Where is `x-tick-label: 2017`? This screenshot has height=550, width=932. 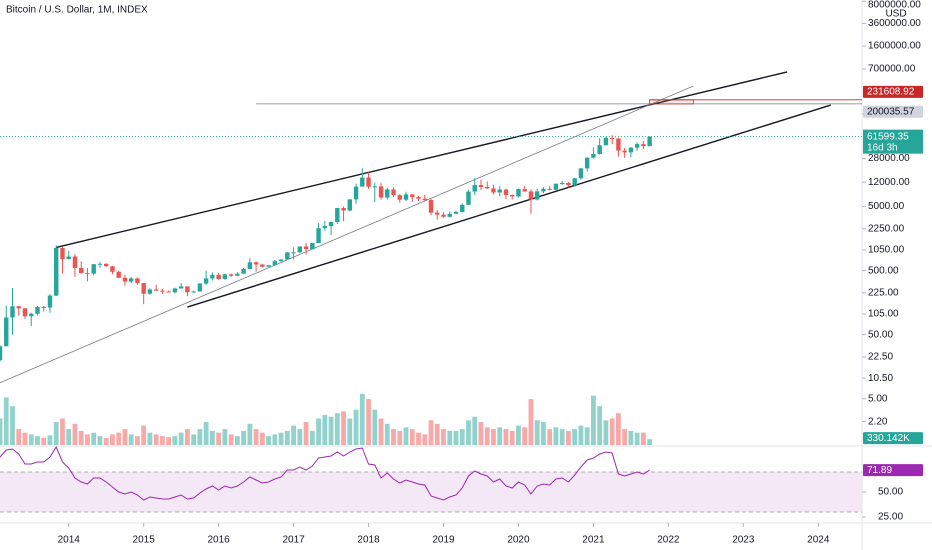
x-tick-label: 2017 is located at coordinates (293, 540).